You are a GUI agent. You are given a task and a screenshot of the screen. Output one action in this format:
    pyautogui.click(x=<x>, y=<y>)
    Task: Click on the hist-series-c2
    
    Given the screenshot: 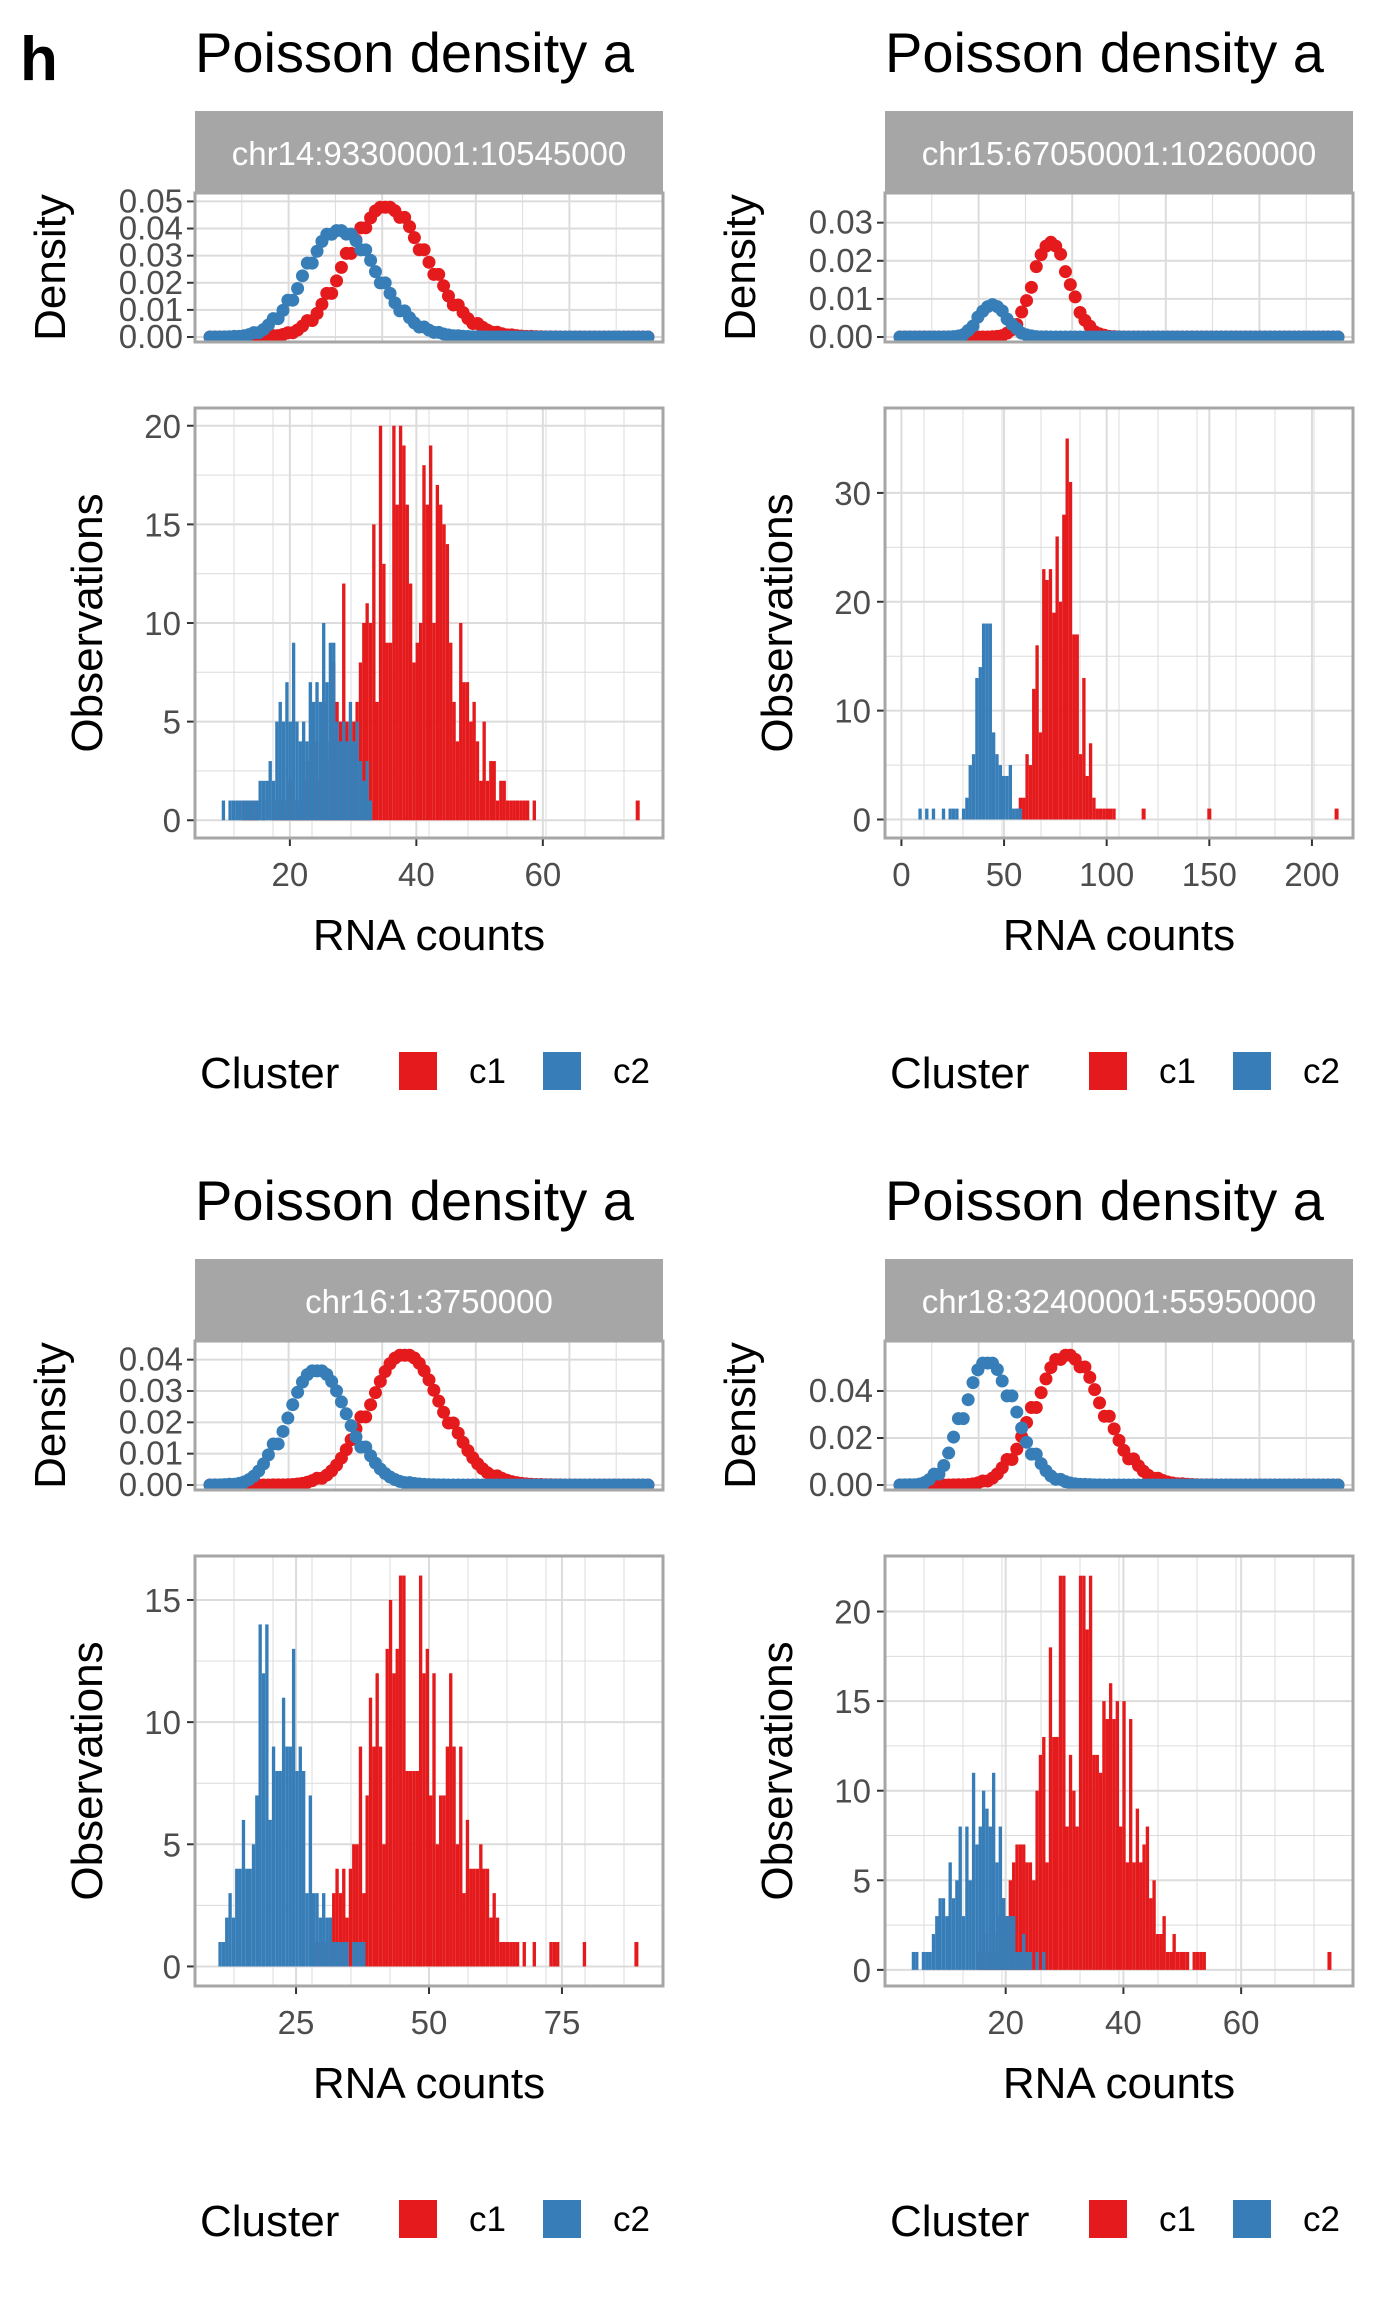 What is the action you would take?
    pyautogui.click(x=297, y=722)
    